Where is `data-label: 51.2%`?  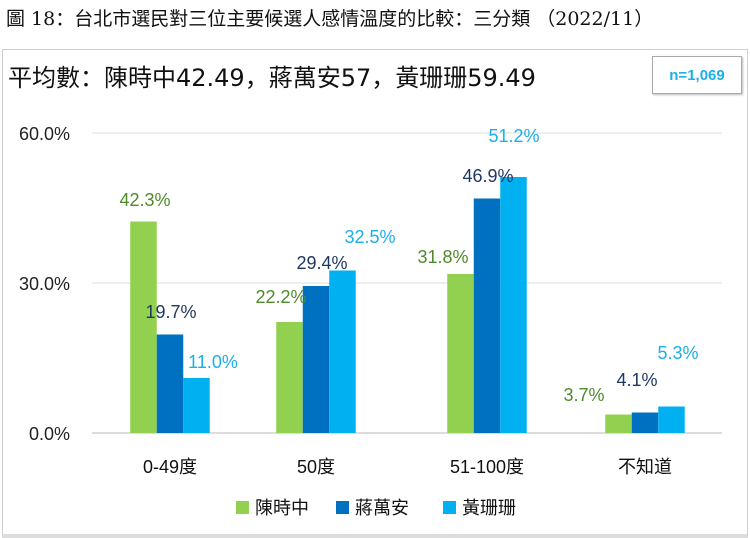
data-label: 51.2% is located at coordinates (513, 136).